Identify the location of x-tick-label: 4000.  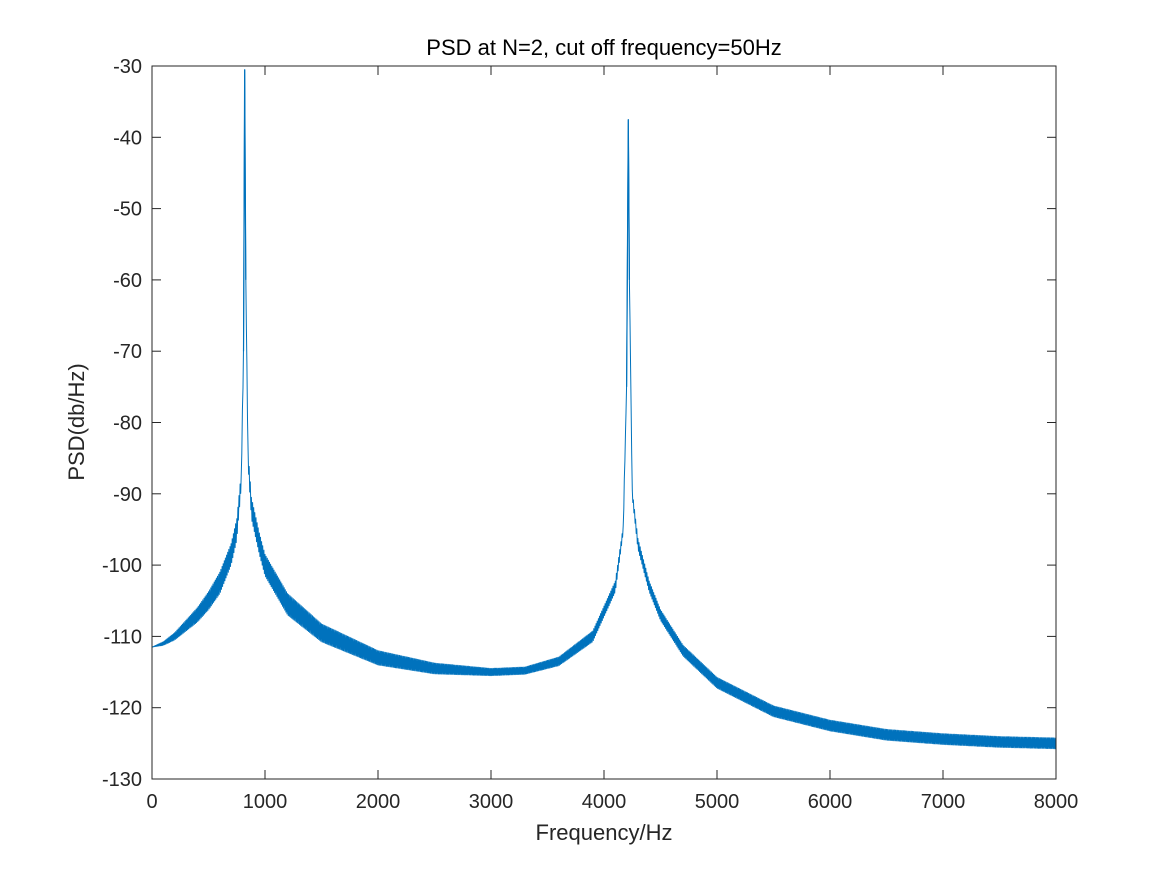
(604, 802).